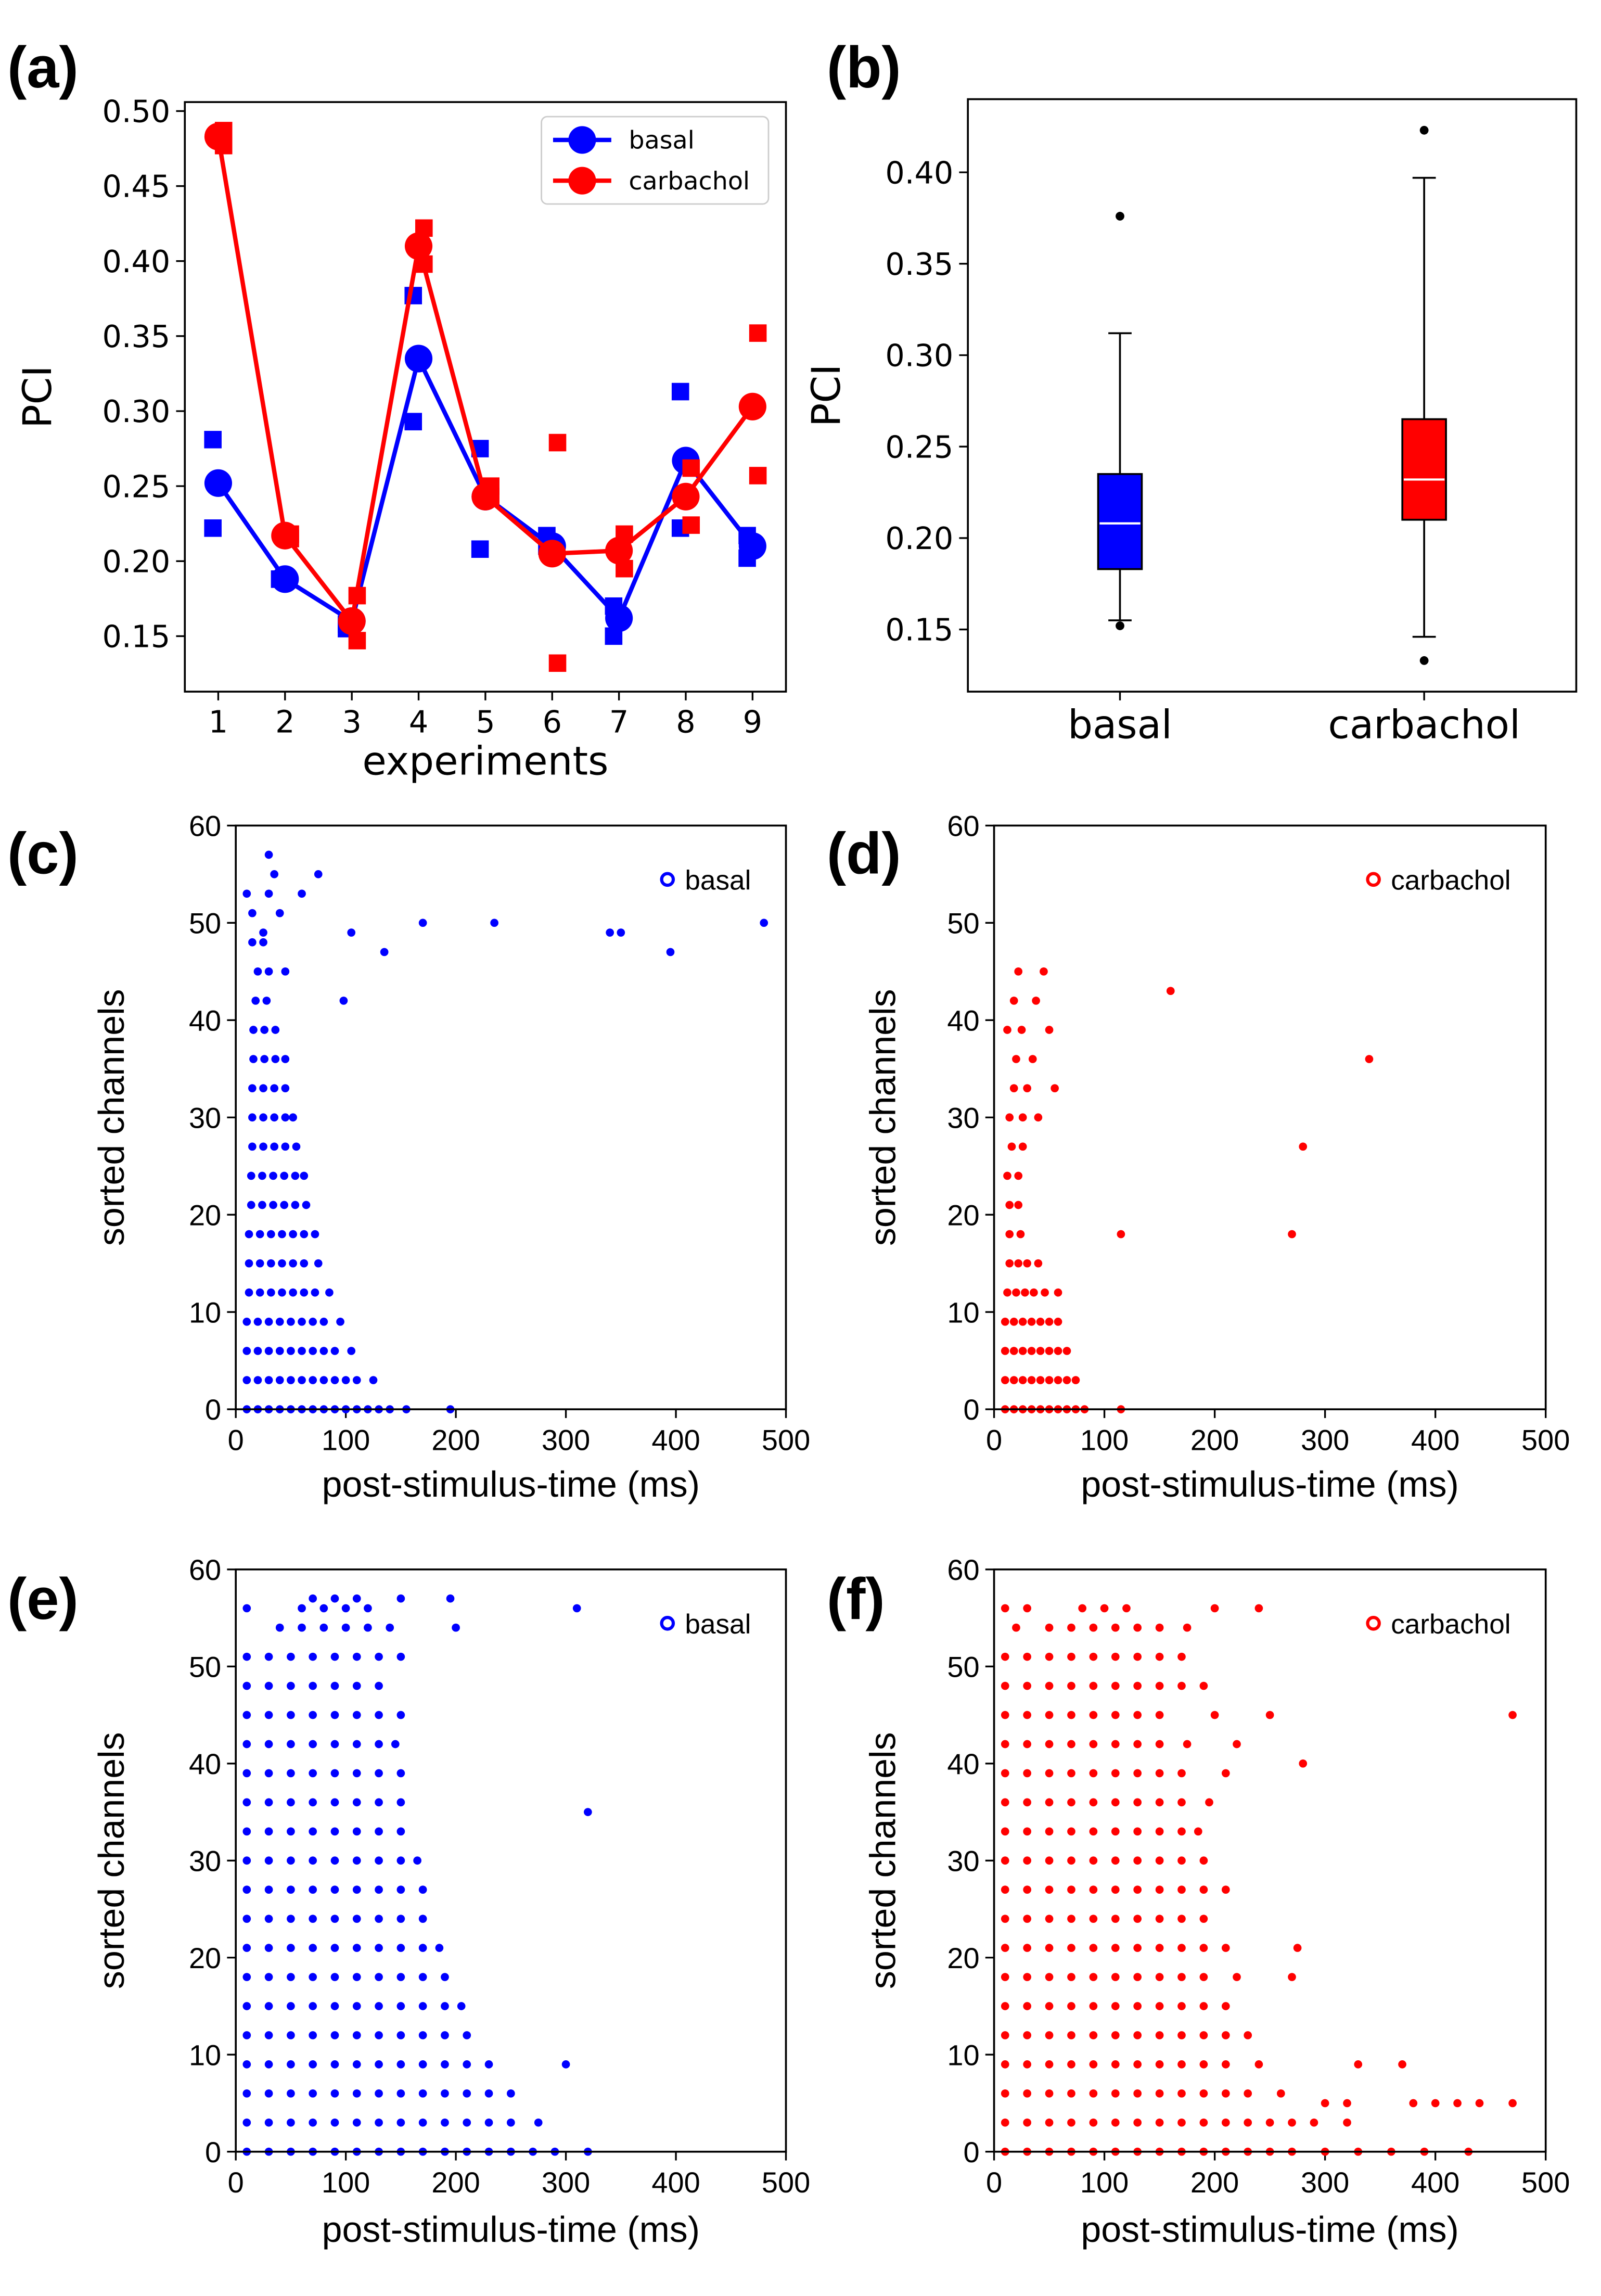 The width and height of the screenshot is (1601, 2296). I want to click on y-tick-label: 30, so click(963, 1117).